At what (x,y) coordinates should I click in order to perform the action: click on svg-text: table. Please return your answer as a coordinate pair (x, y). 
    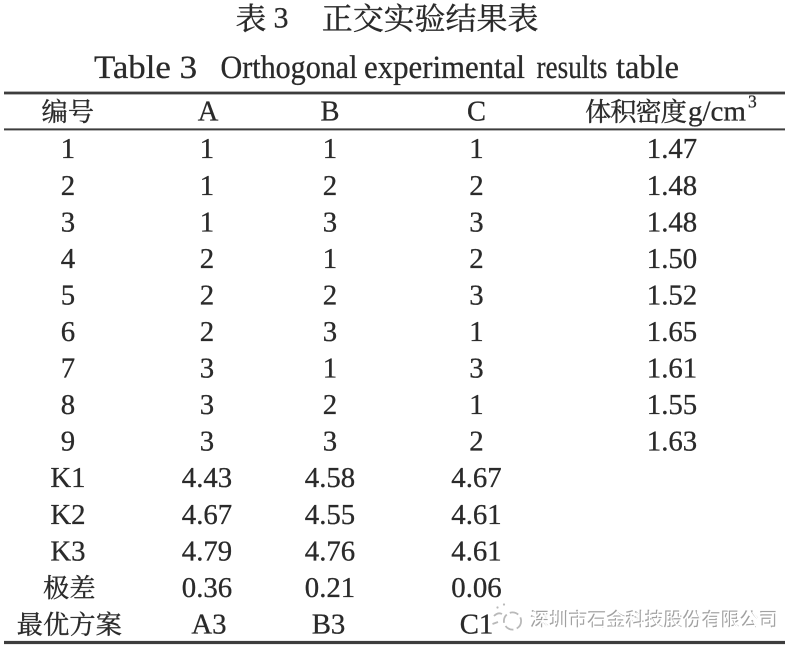
    Looking at the image, I should click on (647, 68).